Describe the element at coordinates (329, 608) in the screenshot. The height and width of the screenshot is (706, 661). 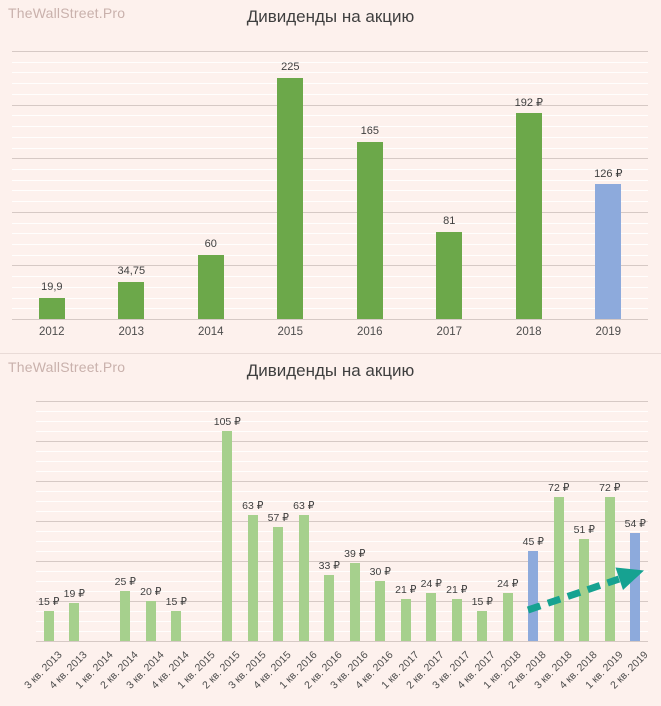
I see `bar-2-кв-2016` at that location.